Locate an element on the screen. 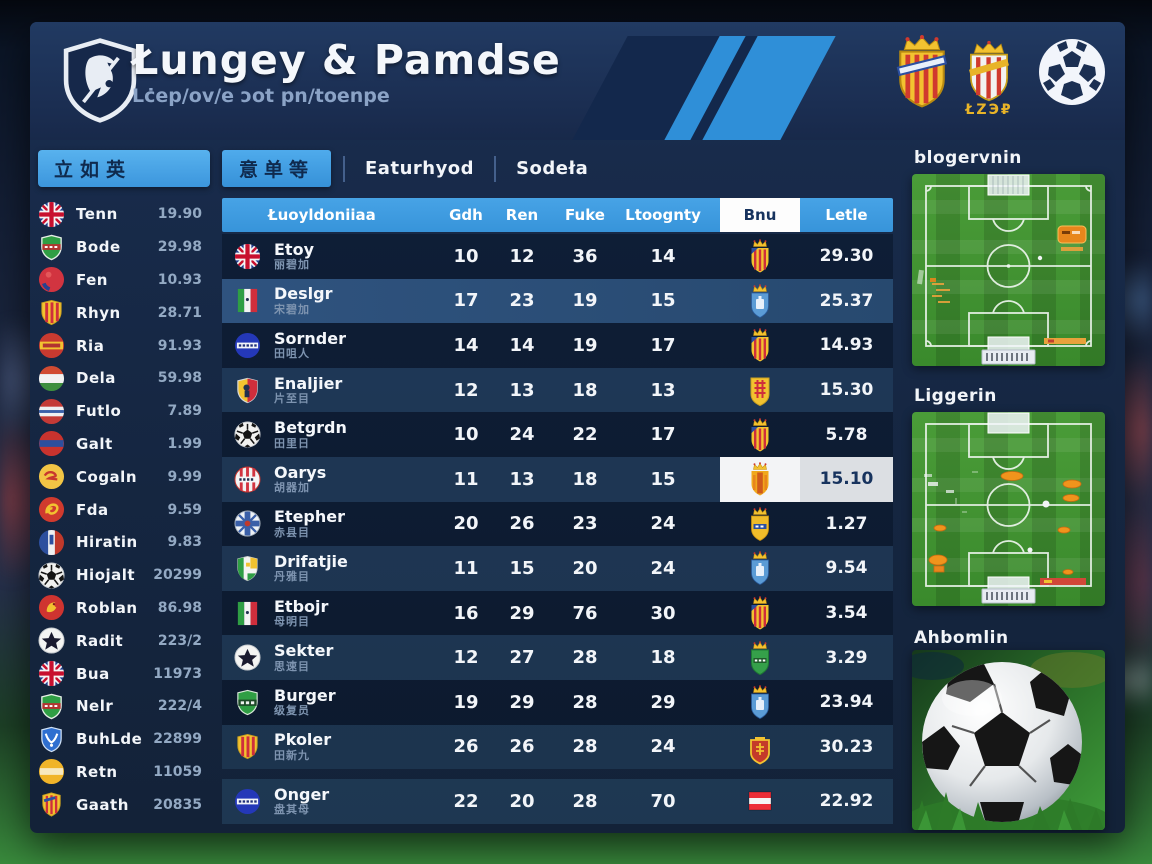  tab-bar: 意单等 Eaturhyod Sodeła is located at coordinates (557, 168).